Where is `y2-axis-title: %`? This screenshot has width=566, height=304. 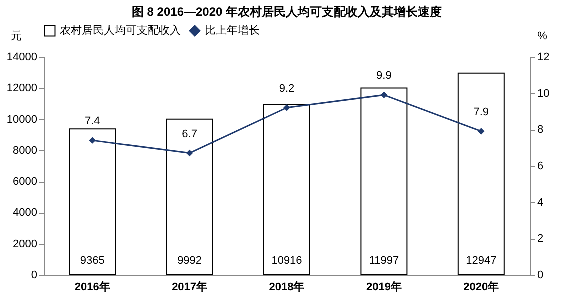
y2-axis-title: % is located at coordinates (543, 36).